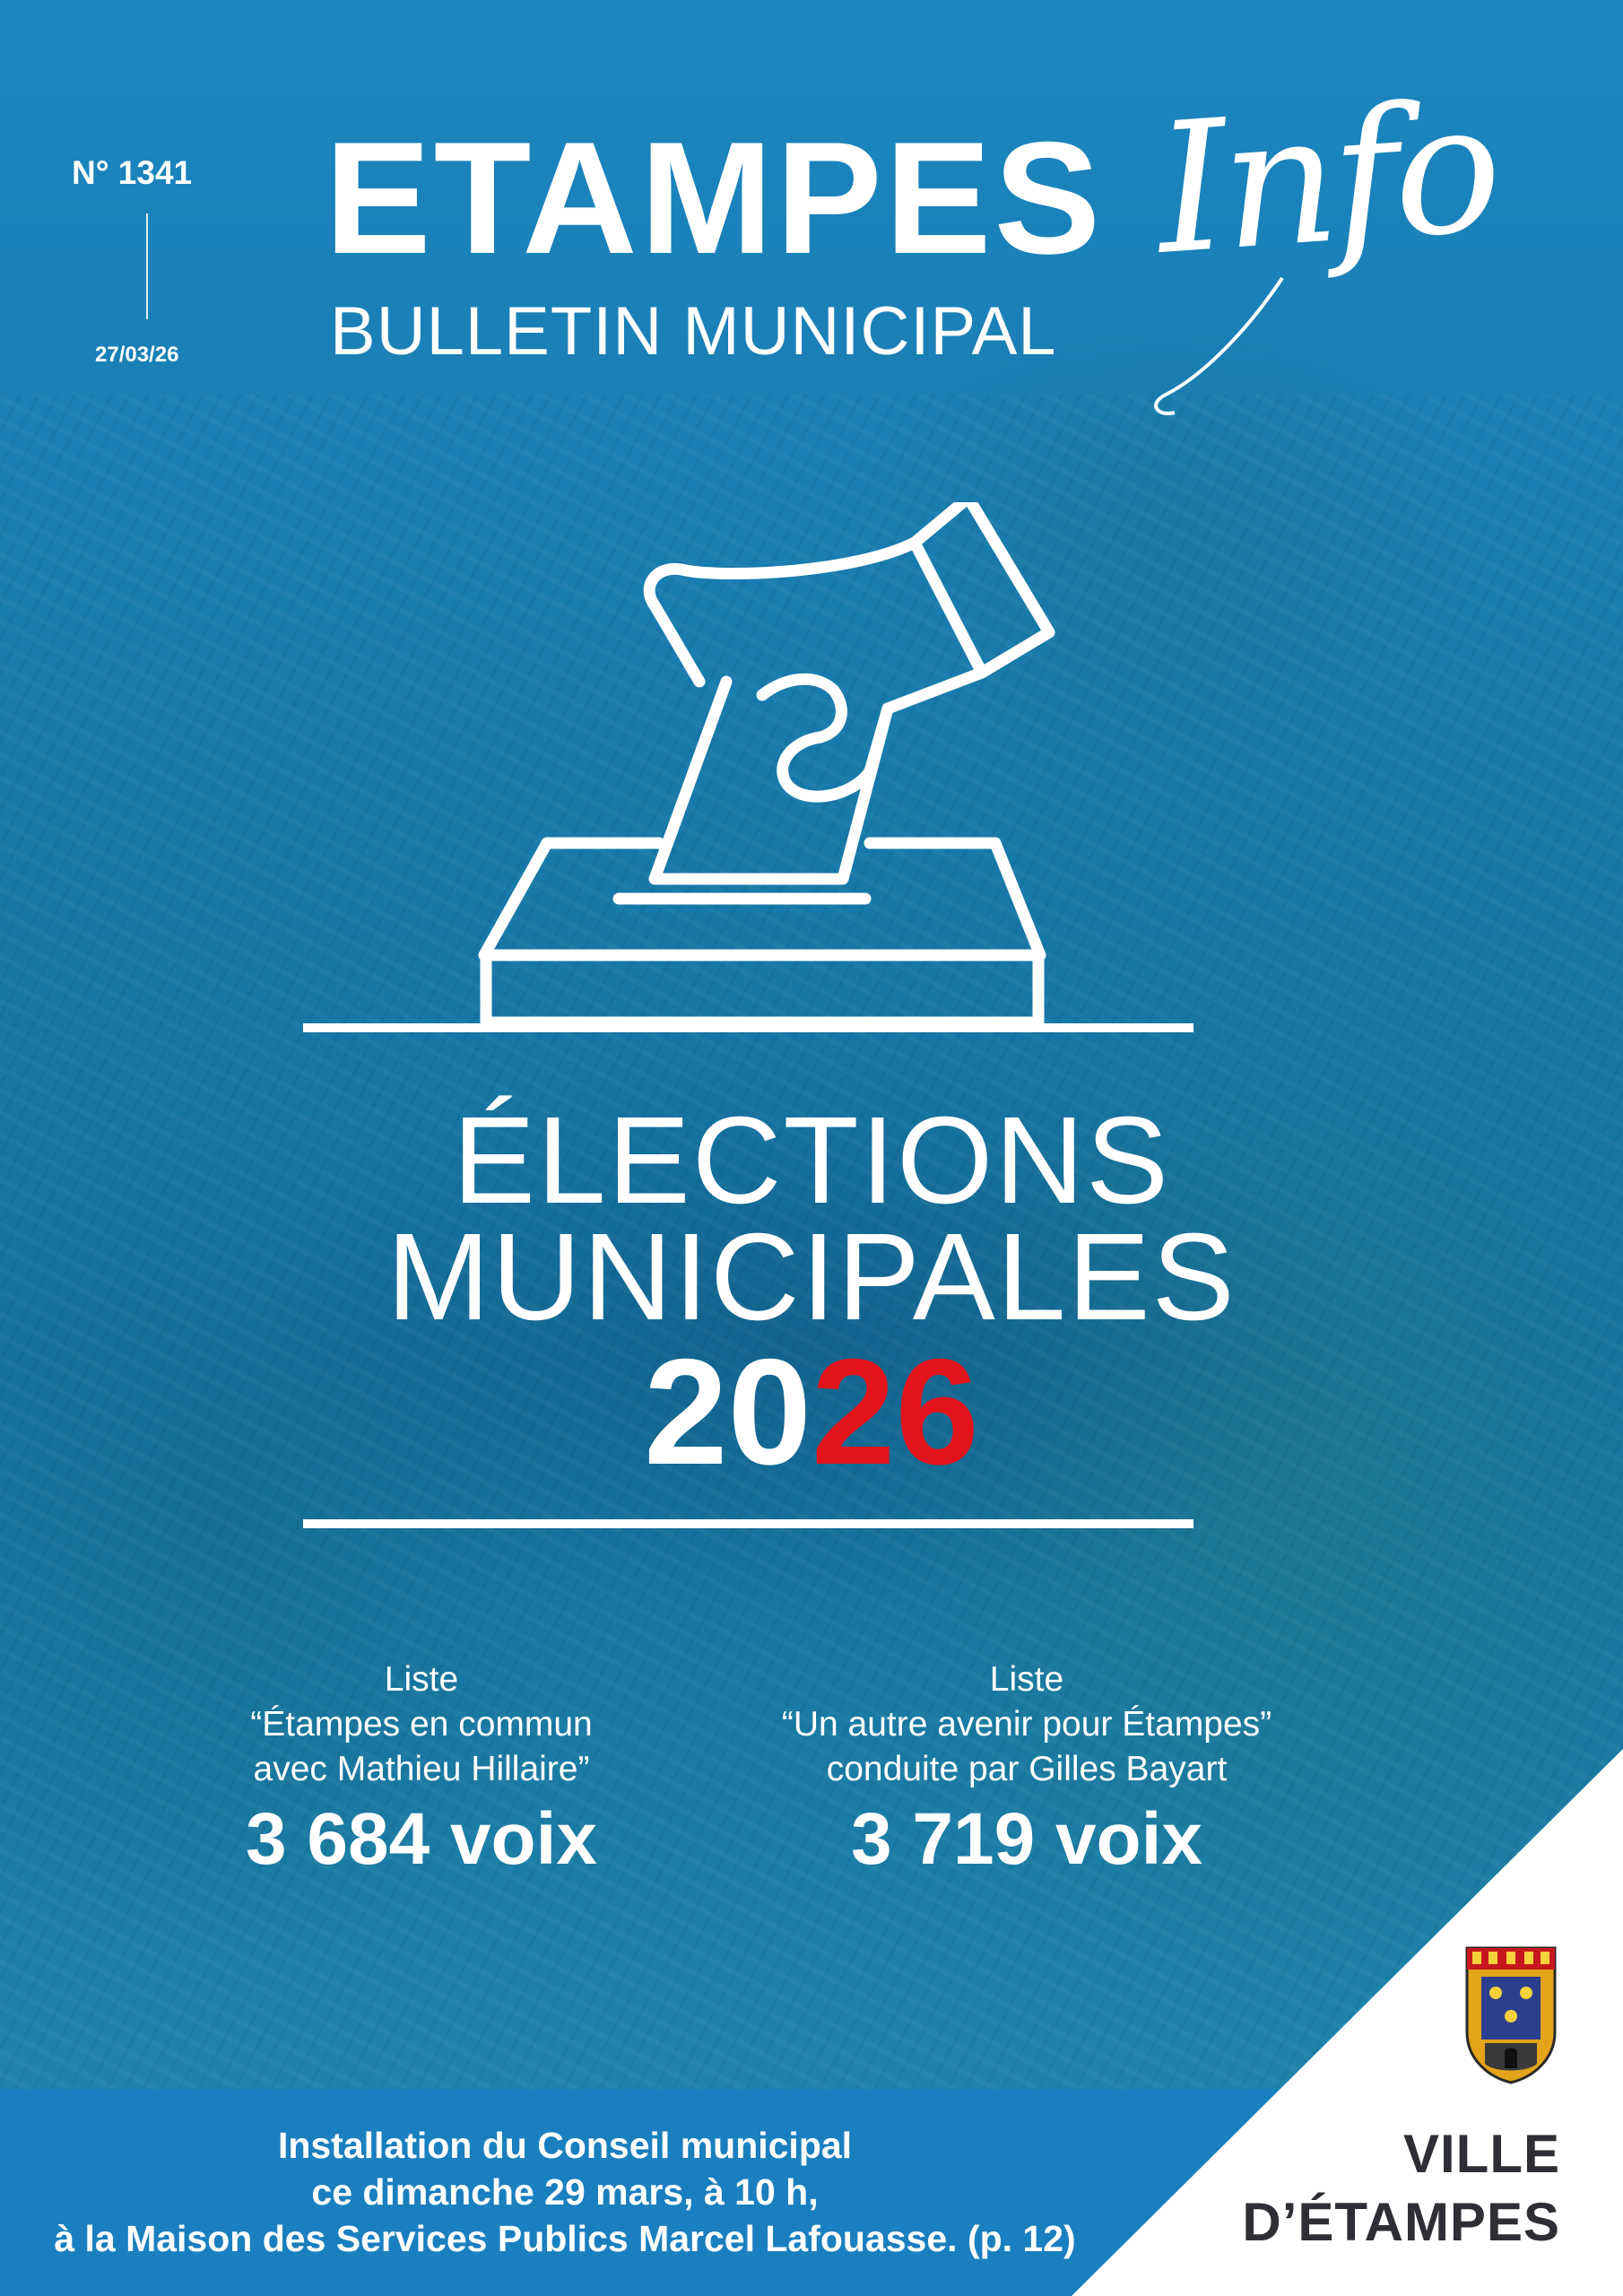 The height and width of the screenshot is (2296, 1623). Describe the element at coordinates (421, 1724) in the screenshot. I see `result-label-line2: “Étampes en commun` at that location.